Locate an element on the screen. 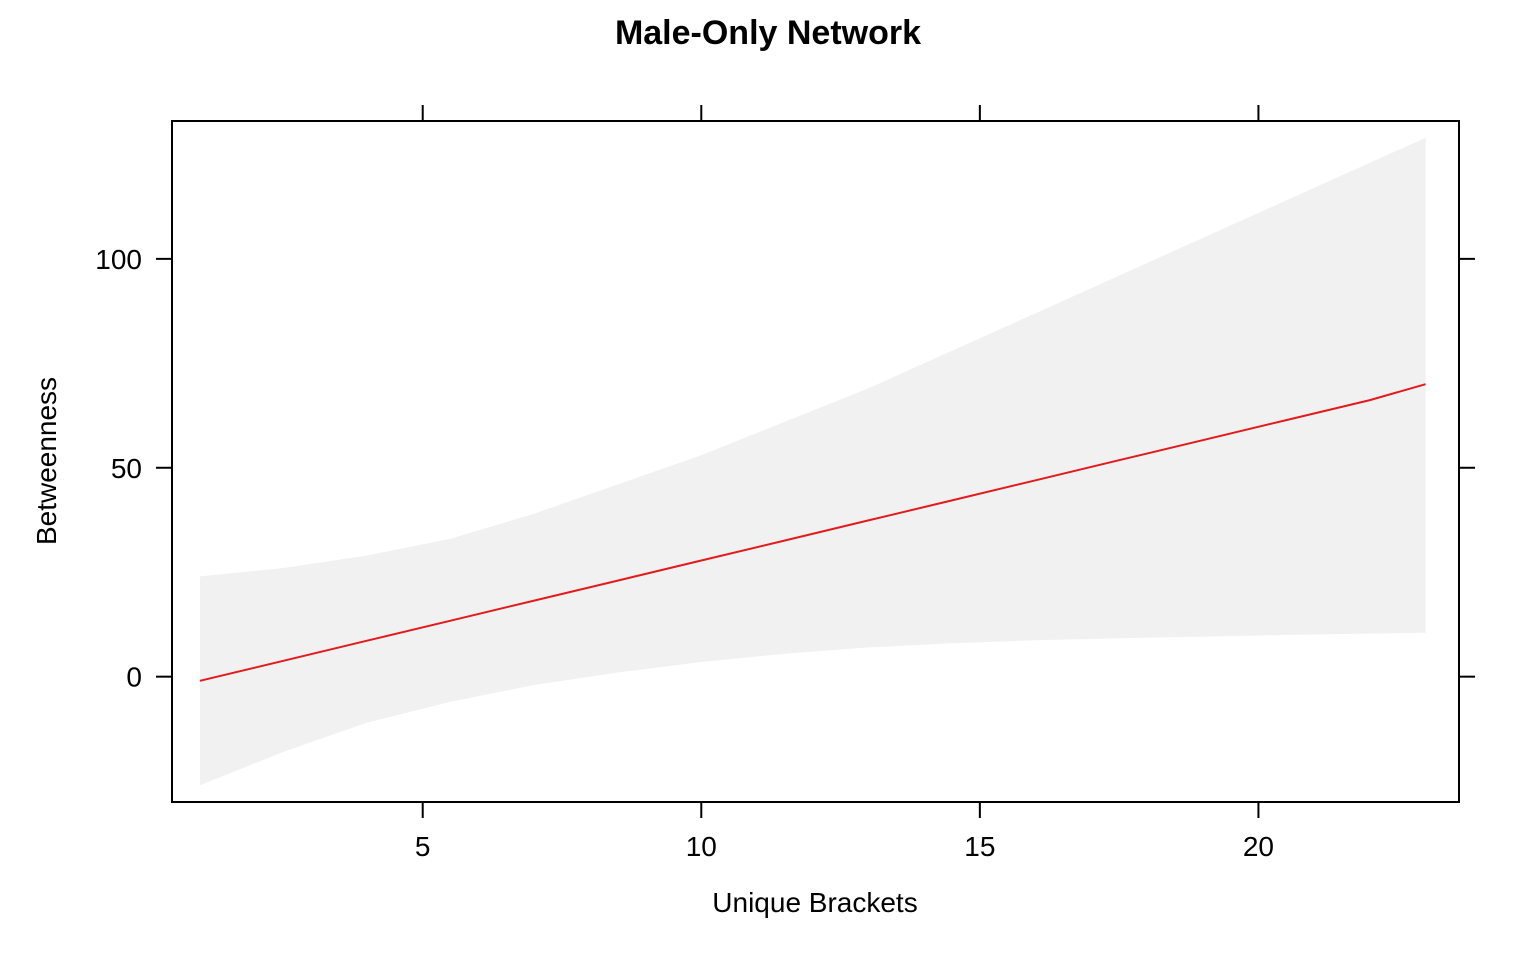 This screenshot has width=1536, height=960. y-tick-label: 0 is located at coordinates (134, 677).